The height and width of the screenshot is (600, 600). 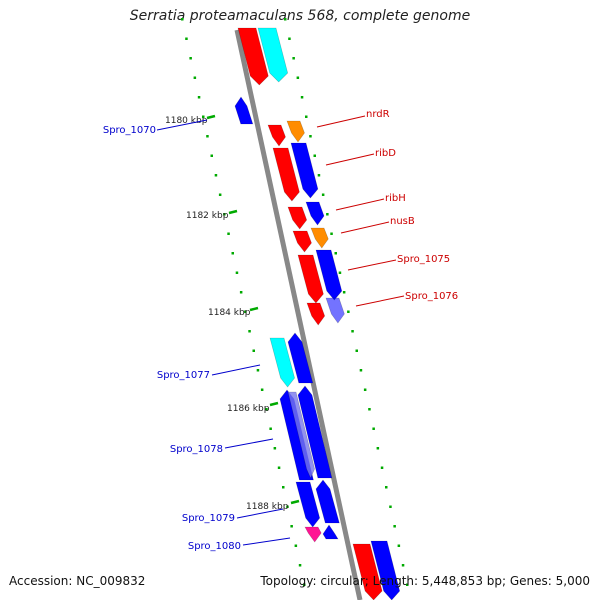 I want to click on gene-label-nrdR: nrdR, so click(x=378, y=114).